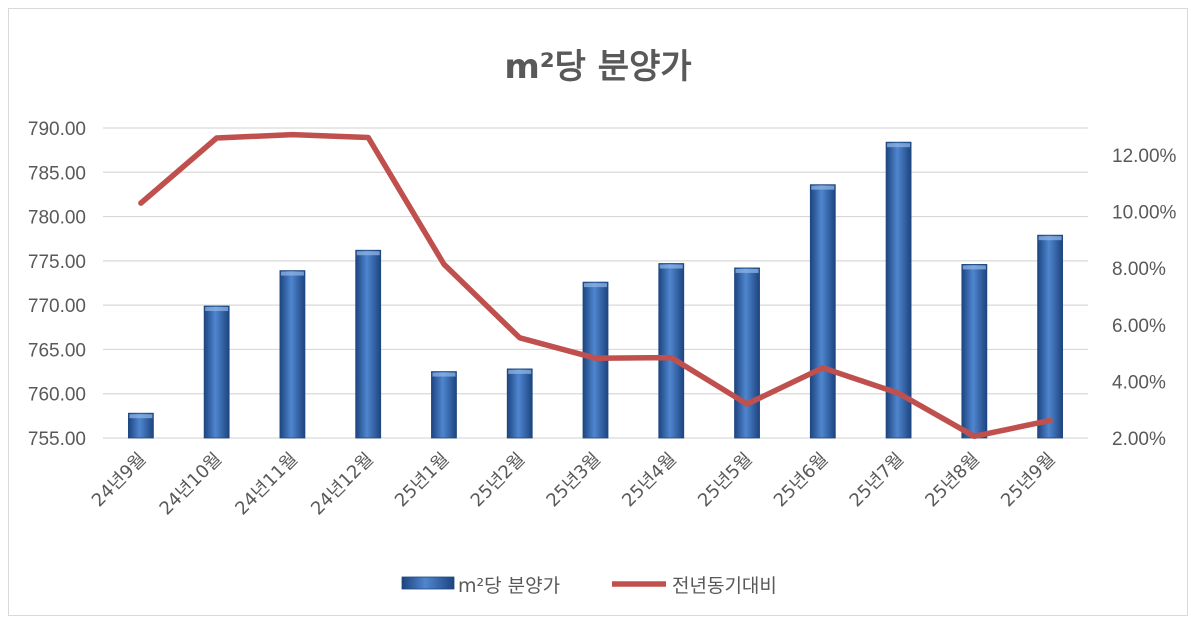 Image resolution: width=1200 pixels, height=623 pixels. Describe the element at coordinates (422, 480) in the screenshot. I see `category-label: 25년1월` at that location.